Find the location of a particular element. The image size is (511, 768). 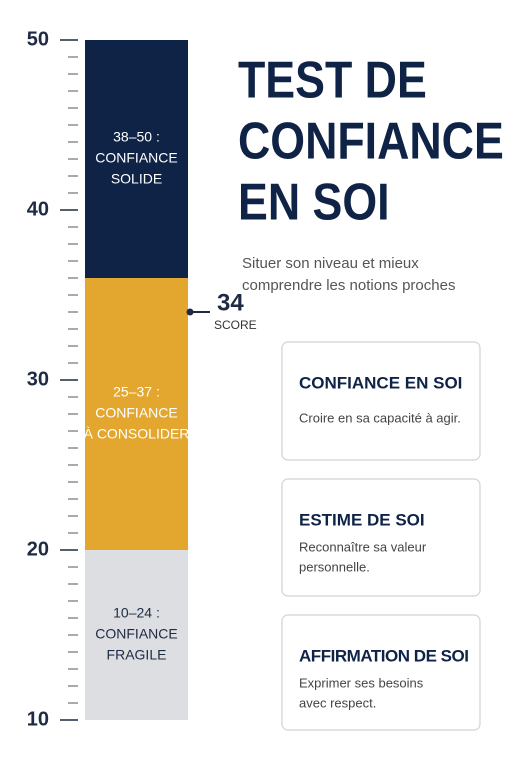

band-label: 10–24 : is located at coordinates (136, 613).